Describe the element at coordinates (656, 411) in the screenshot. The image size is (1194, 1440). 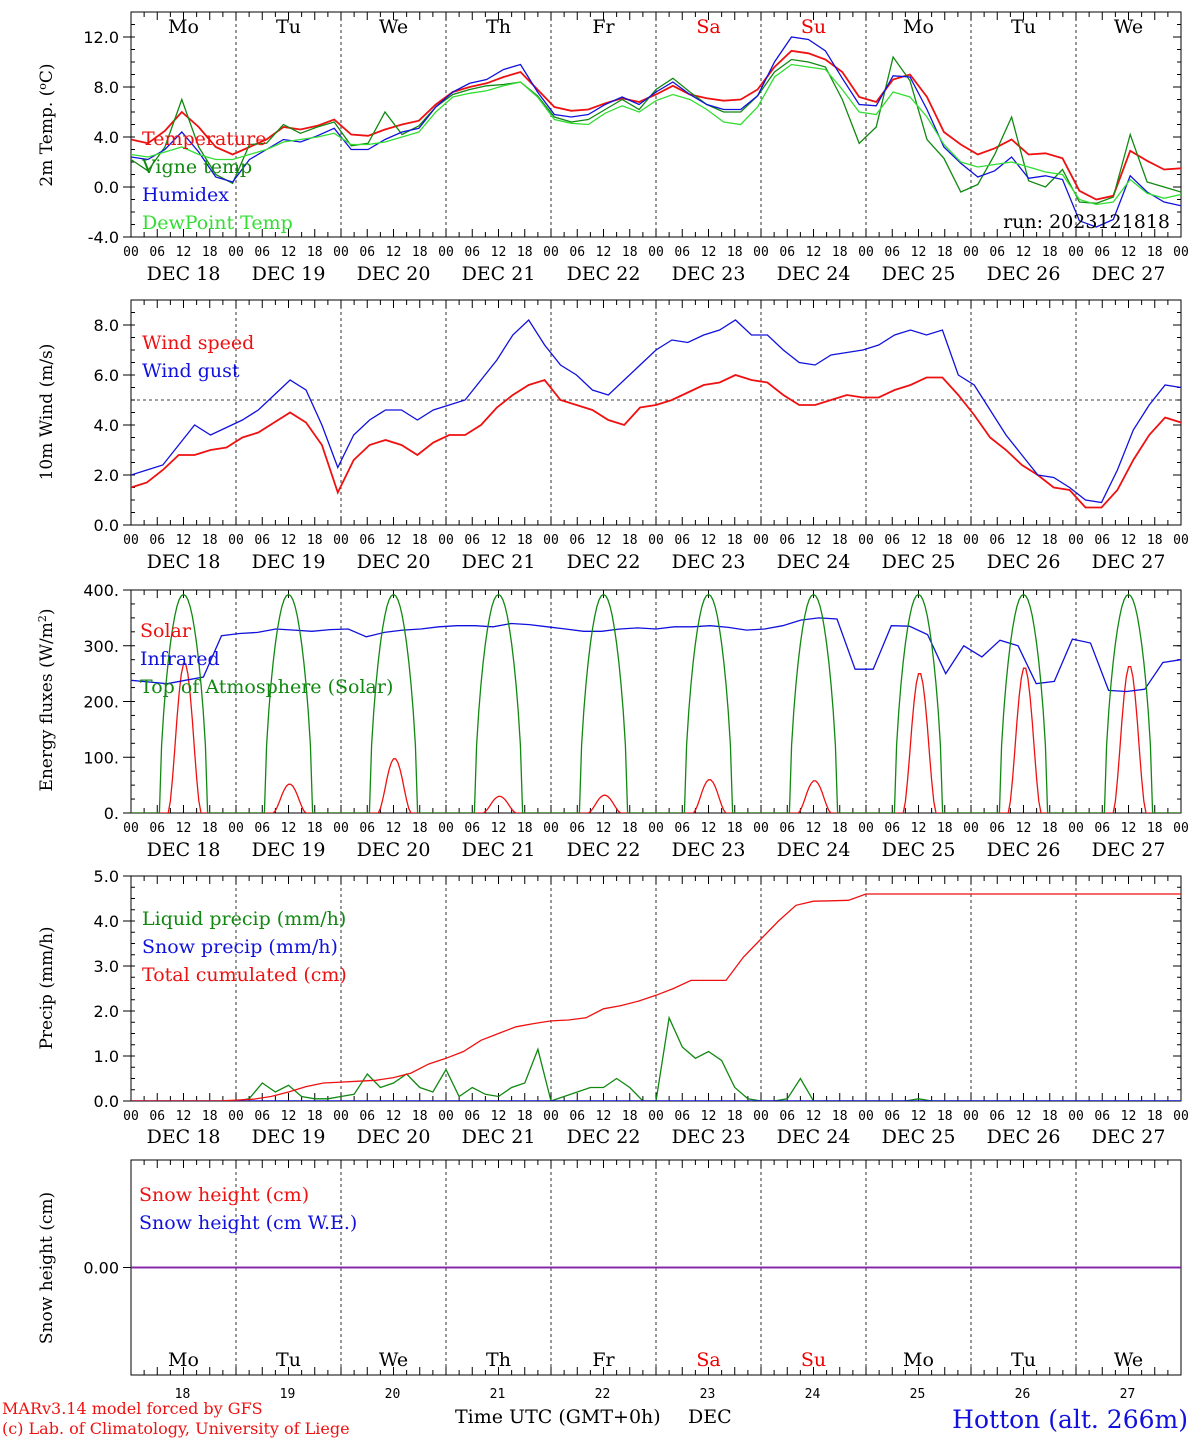
I see `series-wind-gust` at that location.